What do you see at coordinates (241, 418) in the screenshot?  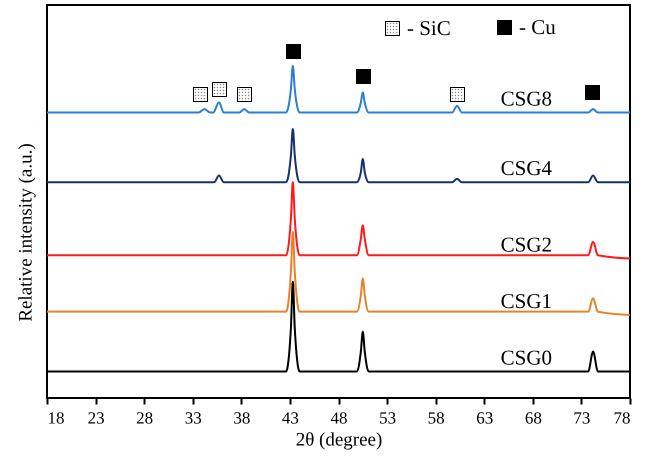 I see `x-tick-label: 38` at bounding box center [241, 418].